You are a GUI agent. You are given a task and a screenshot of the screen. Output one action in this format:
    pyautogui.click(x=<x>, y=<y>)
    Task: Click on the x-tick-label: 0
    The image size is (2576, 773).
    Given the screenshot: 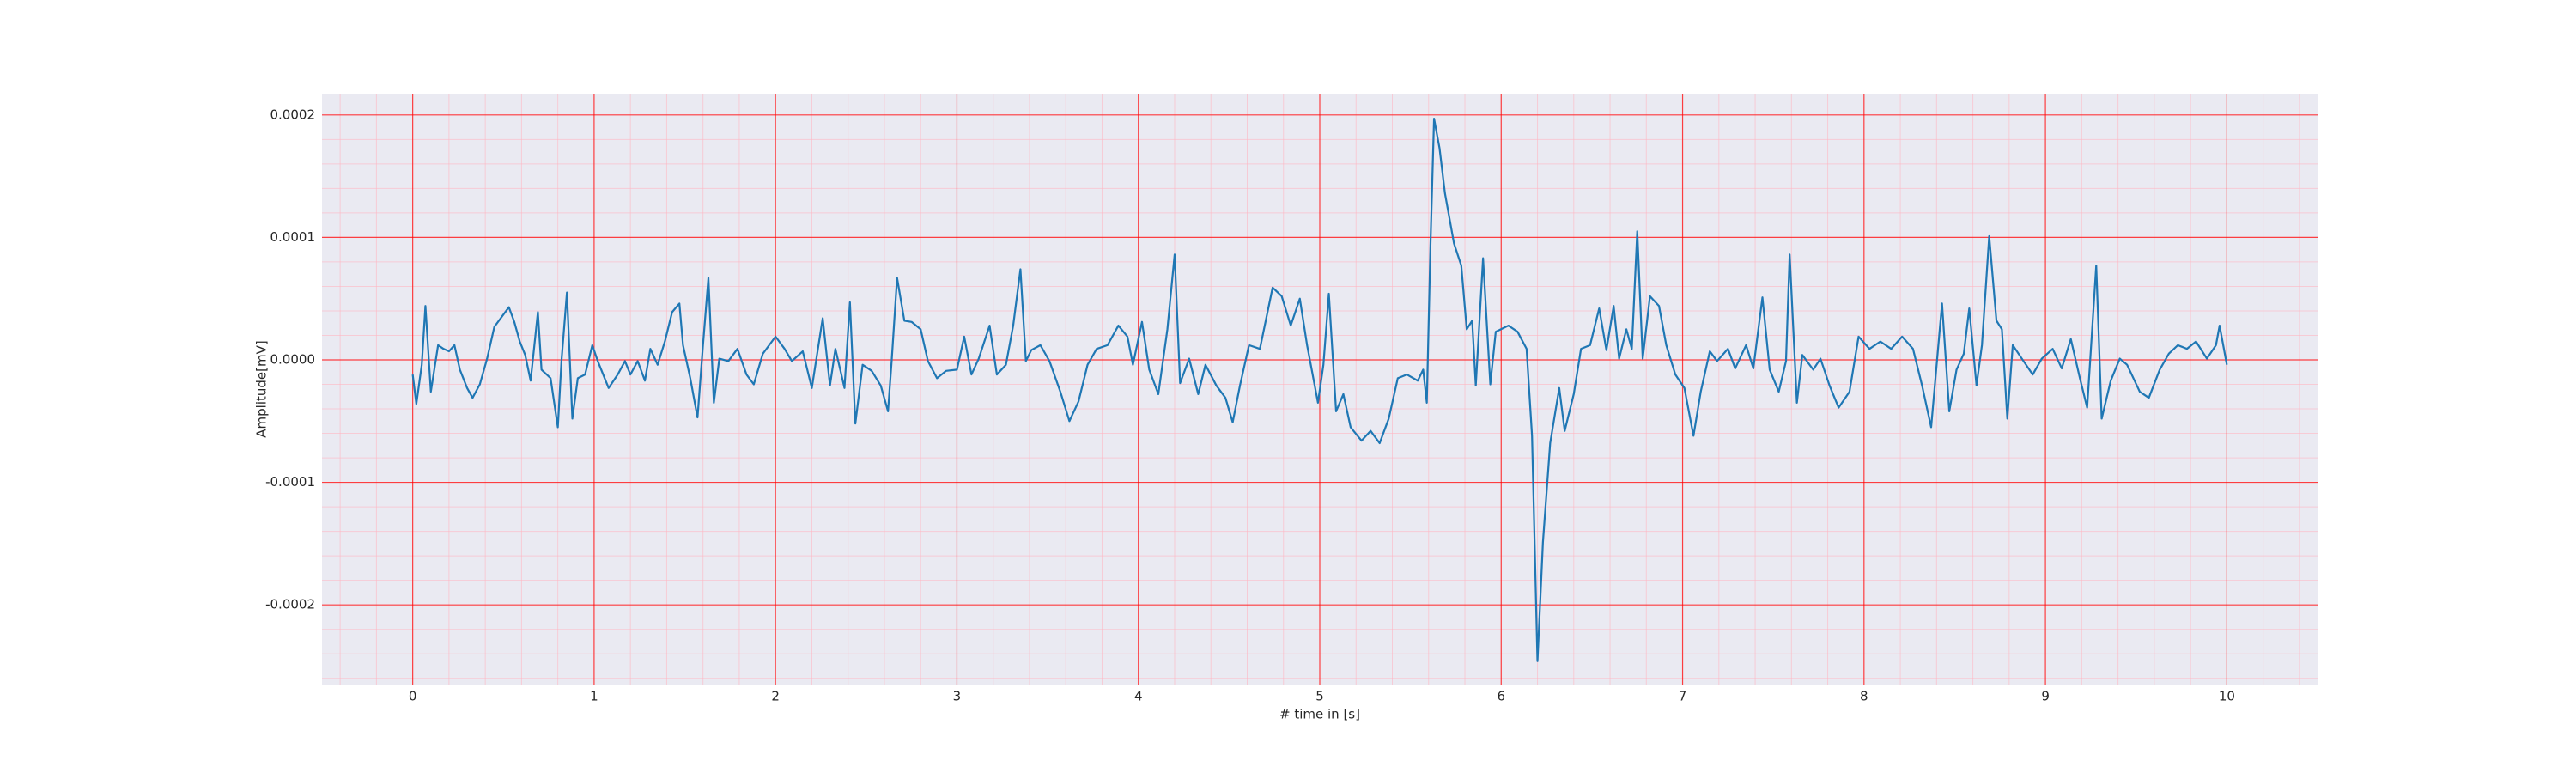 What is the action you would take?
    pyautogui.click(x=413, y=696)
    